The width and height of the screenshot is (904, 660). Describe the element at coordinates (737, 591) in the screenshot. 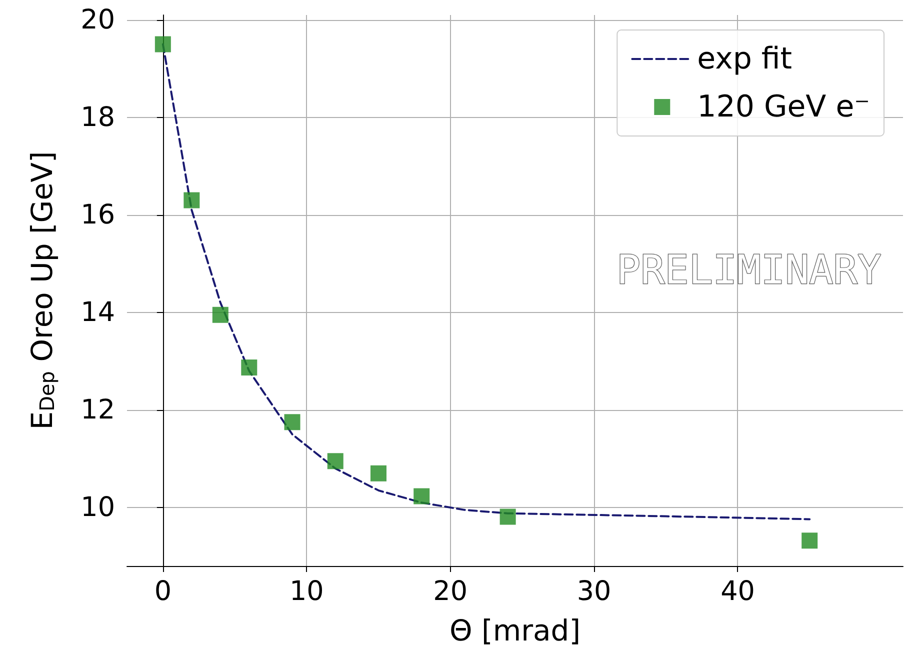

I see `x-tick-label: 40` at that location.